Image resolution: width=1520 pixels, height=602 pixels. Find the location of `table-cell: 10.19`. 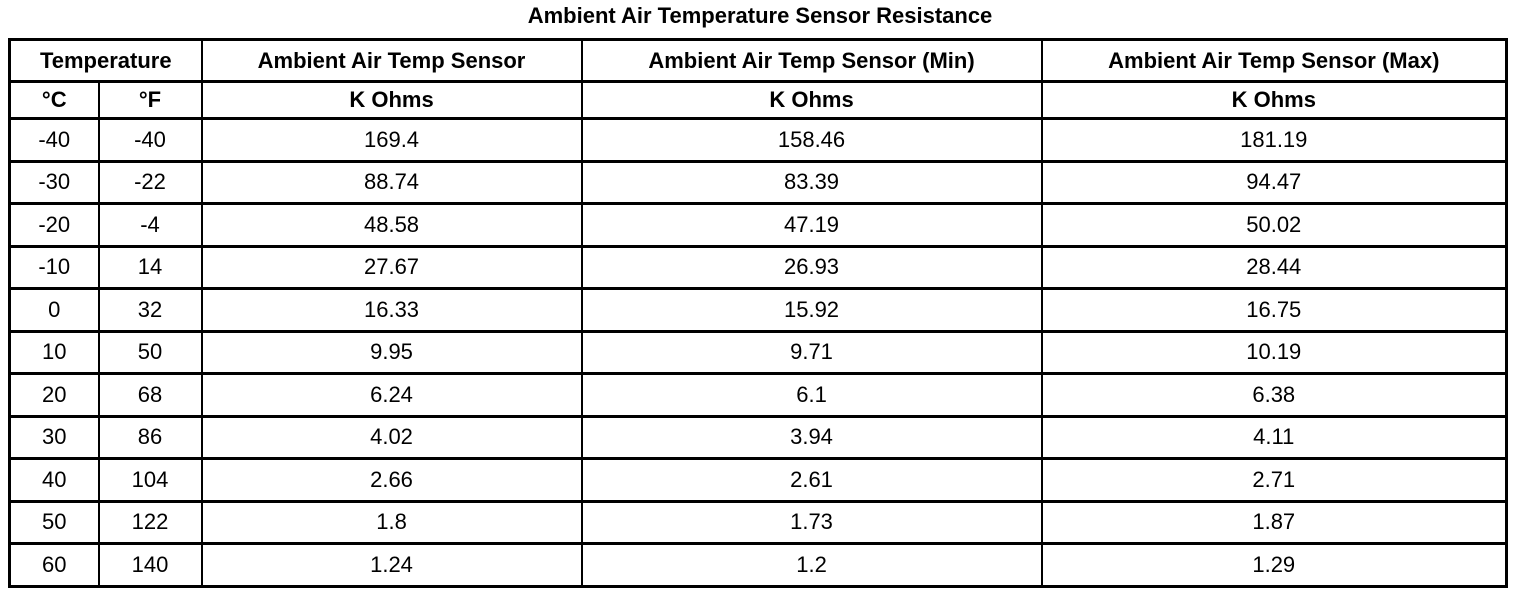

table-cell: 10.19 is located at coordinates (1274, 352).